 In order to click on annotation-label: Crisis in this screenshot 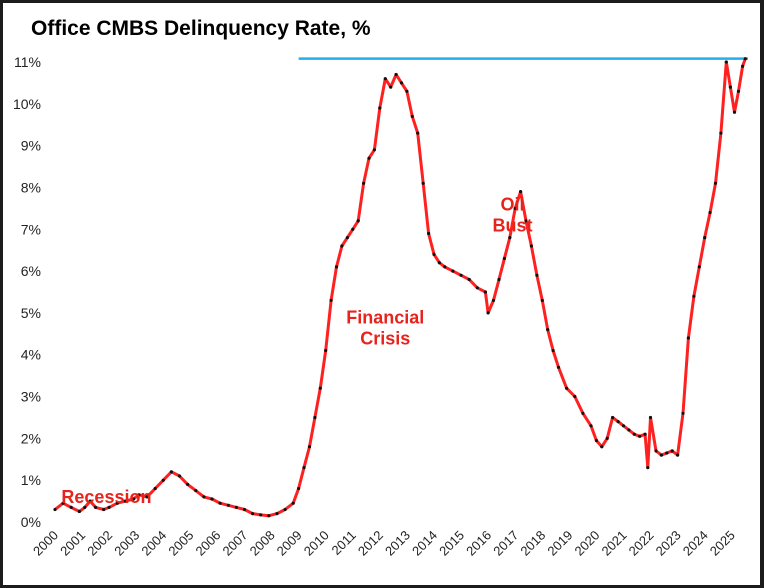, I will do `click(385, 338)`.